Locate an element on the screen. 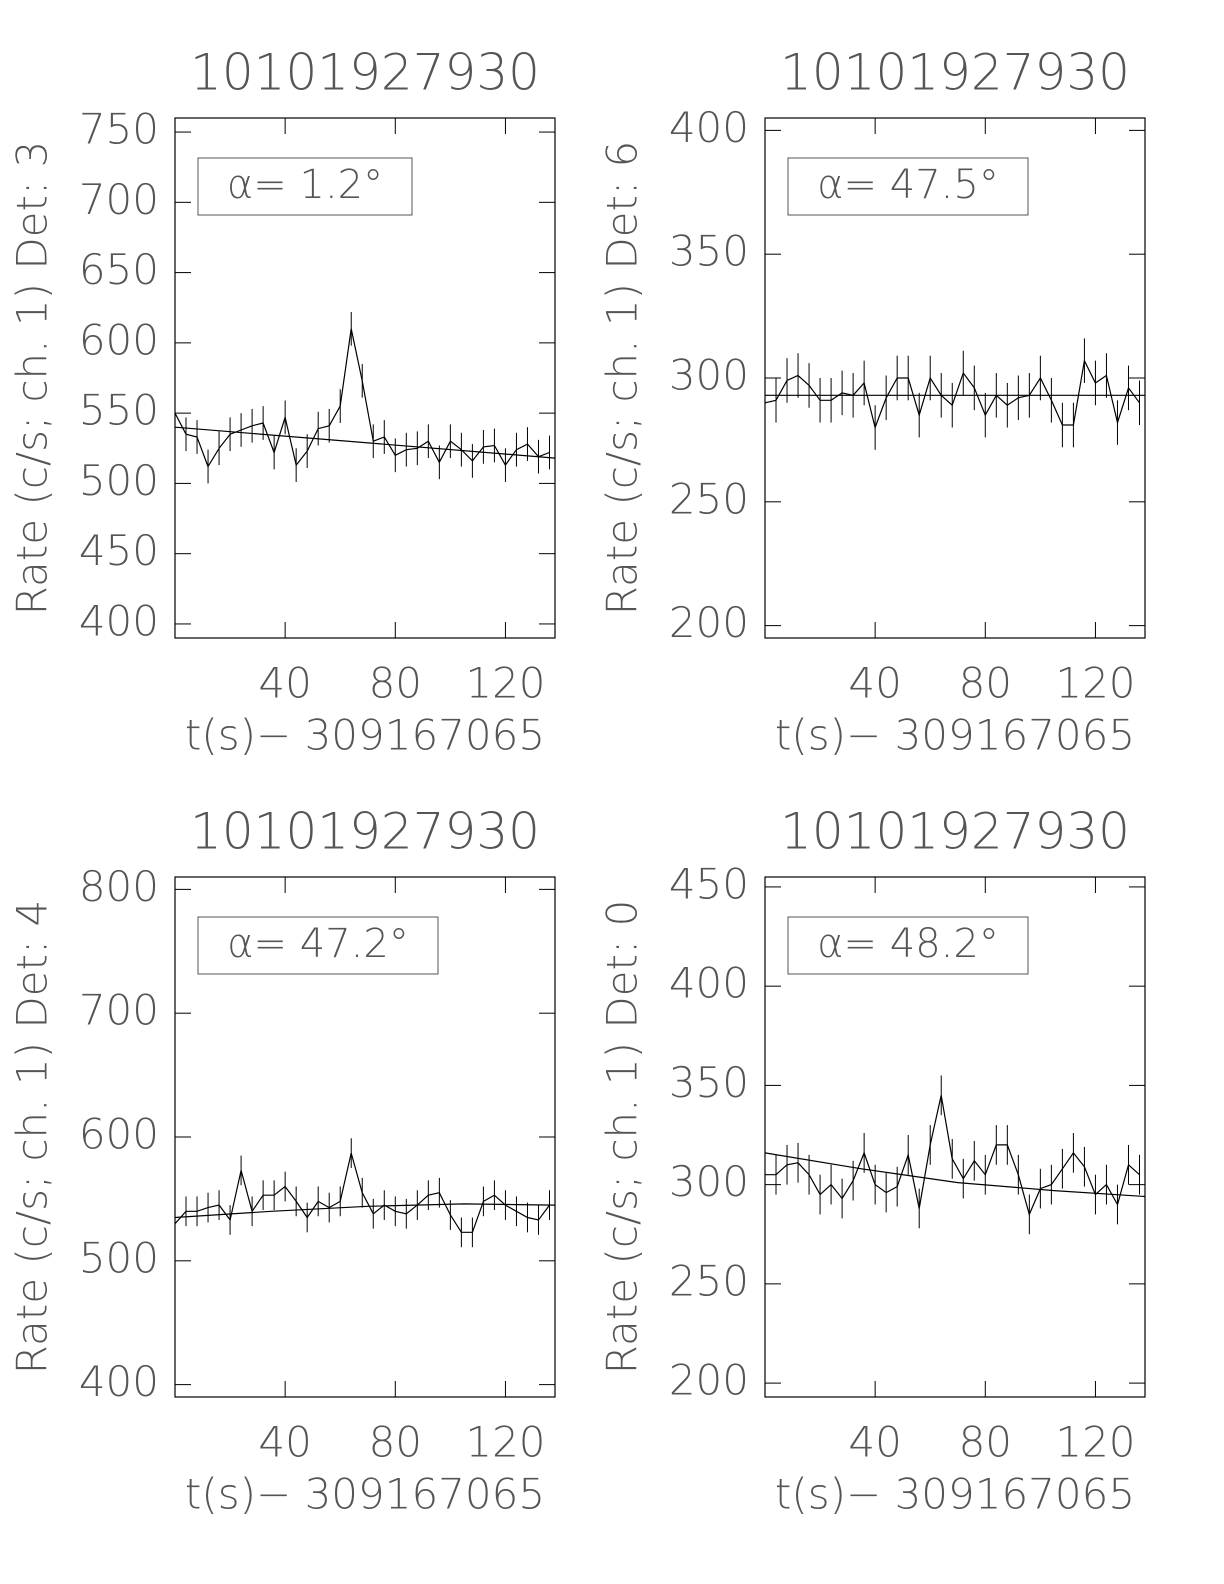 This screenshot has width=1224, height=1584. annotation: α= 47.5° is located at coordinates (908, 185).